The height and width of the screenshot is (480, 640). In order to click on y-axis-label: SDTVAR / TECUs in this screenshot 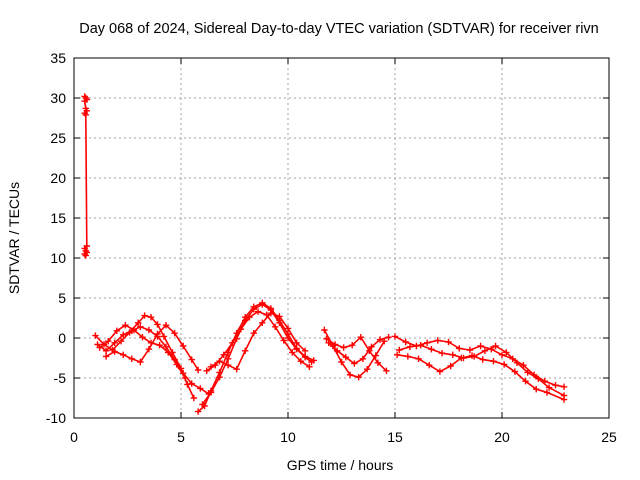, I will do `click(14, 238)`.